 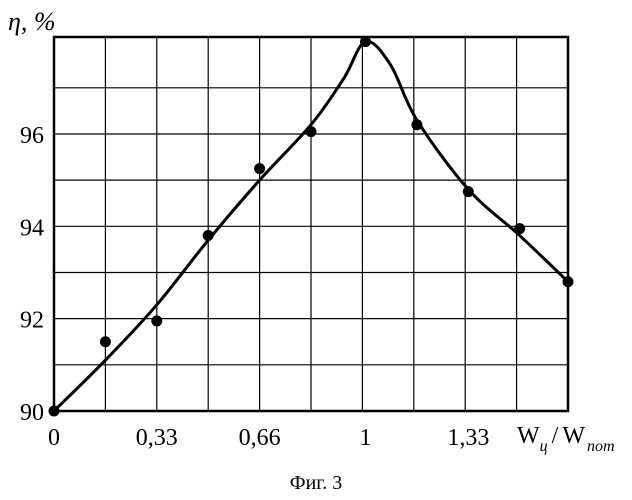 I want to click on x-label-slash: /, so click(x=555, y=436).